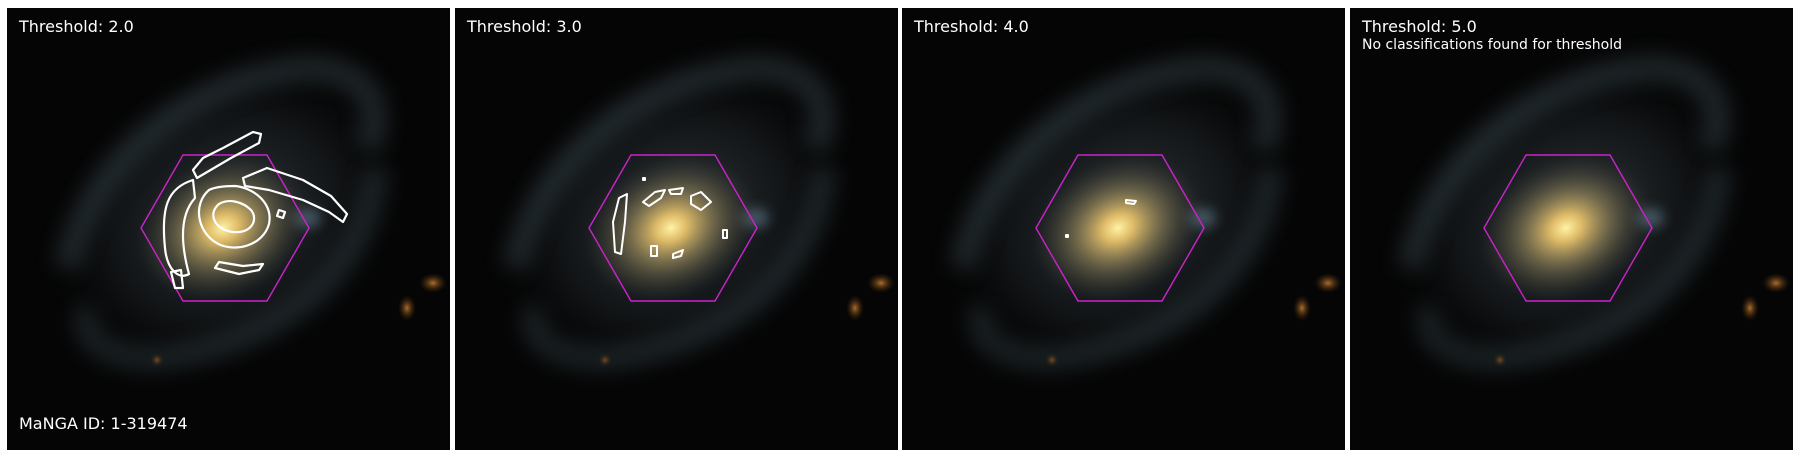 This screenshot has width=1800, height=457. I want to click on threshold-label: Threshold: 3.0, so click(524, 26).